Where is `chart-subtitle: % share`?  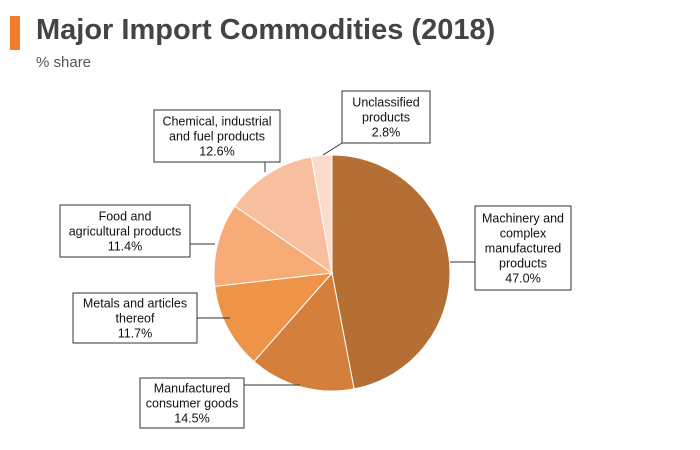 chart-subtitle: % share is located at coordinates (64, 62).